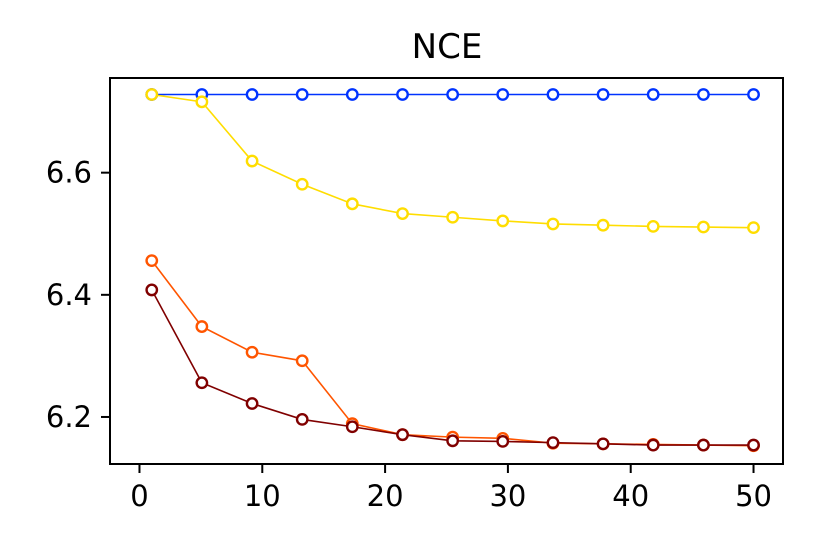 The width and height of the screenshot is (823, 552). I want to click on x-tick-label: 30, so click(507, 496).